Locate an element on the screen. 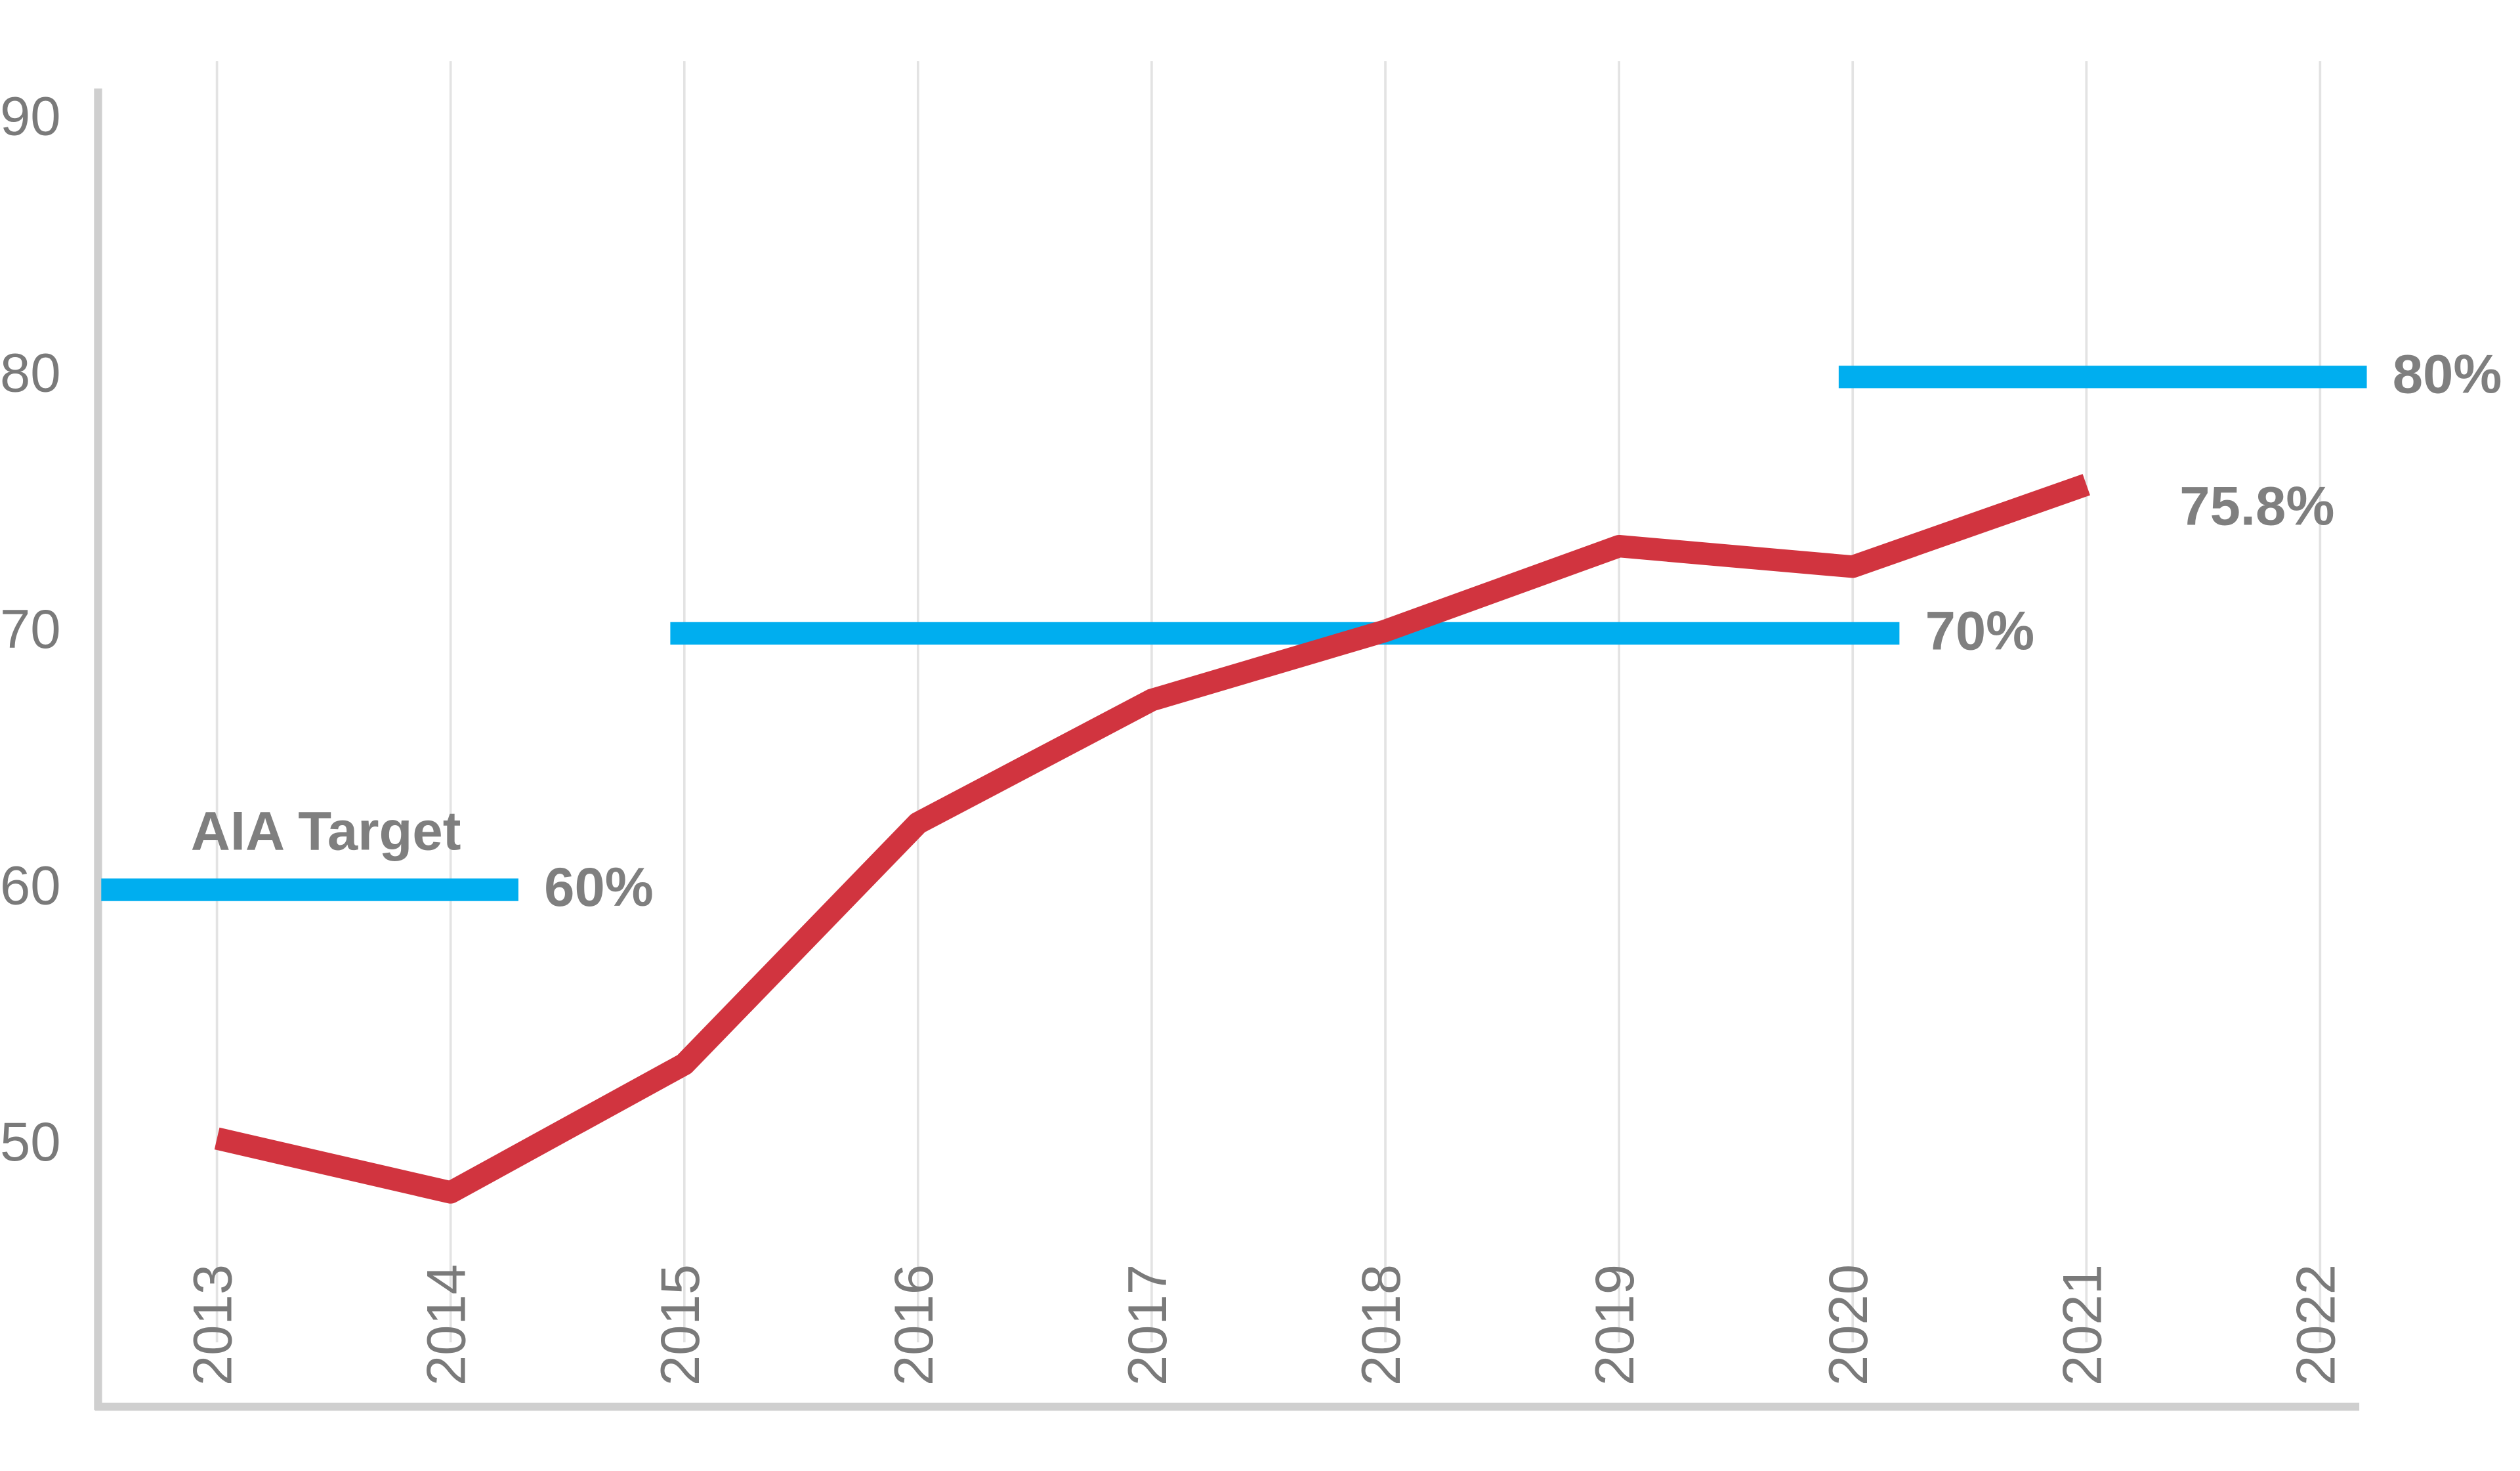 The image size is (2520, 1471). target-label: 60% is located at coordinates (599, 888).